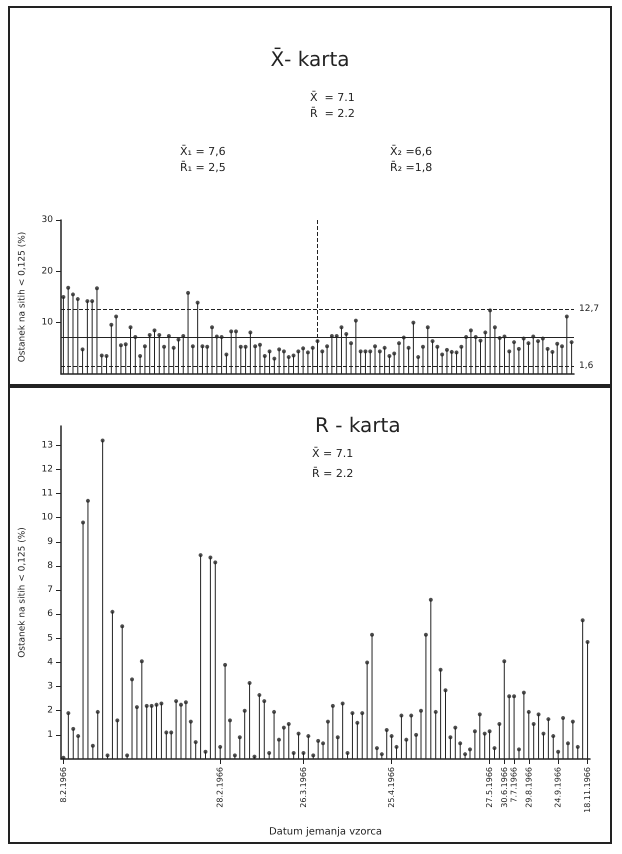 This screenshot has width=622, height=854. What do you see at coordinates (529, 787) in the screenshot?
I see `x-tick-label: 29.8.1966` at bounding box center [529, 787].